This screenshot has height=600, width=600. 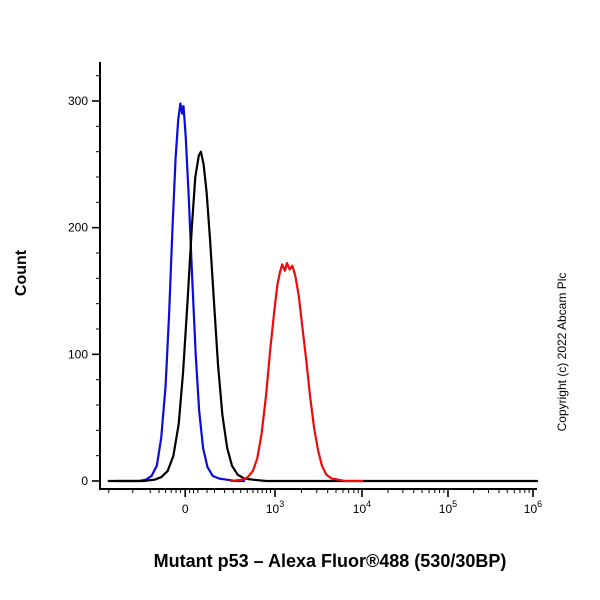 What do you see at coordinates (78, 228) in the screenshot?
I see `y-tick-label: 200` at bounding box center [78, 228].